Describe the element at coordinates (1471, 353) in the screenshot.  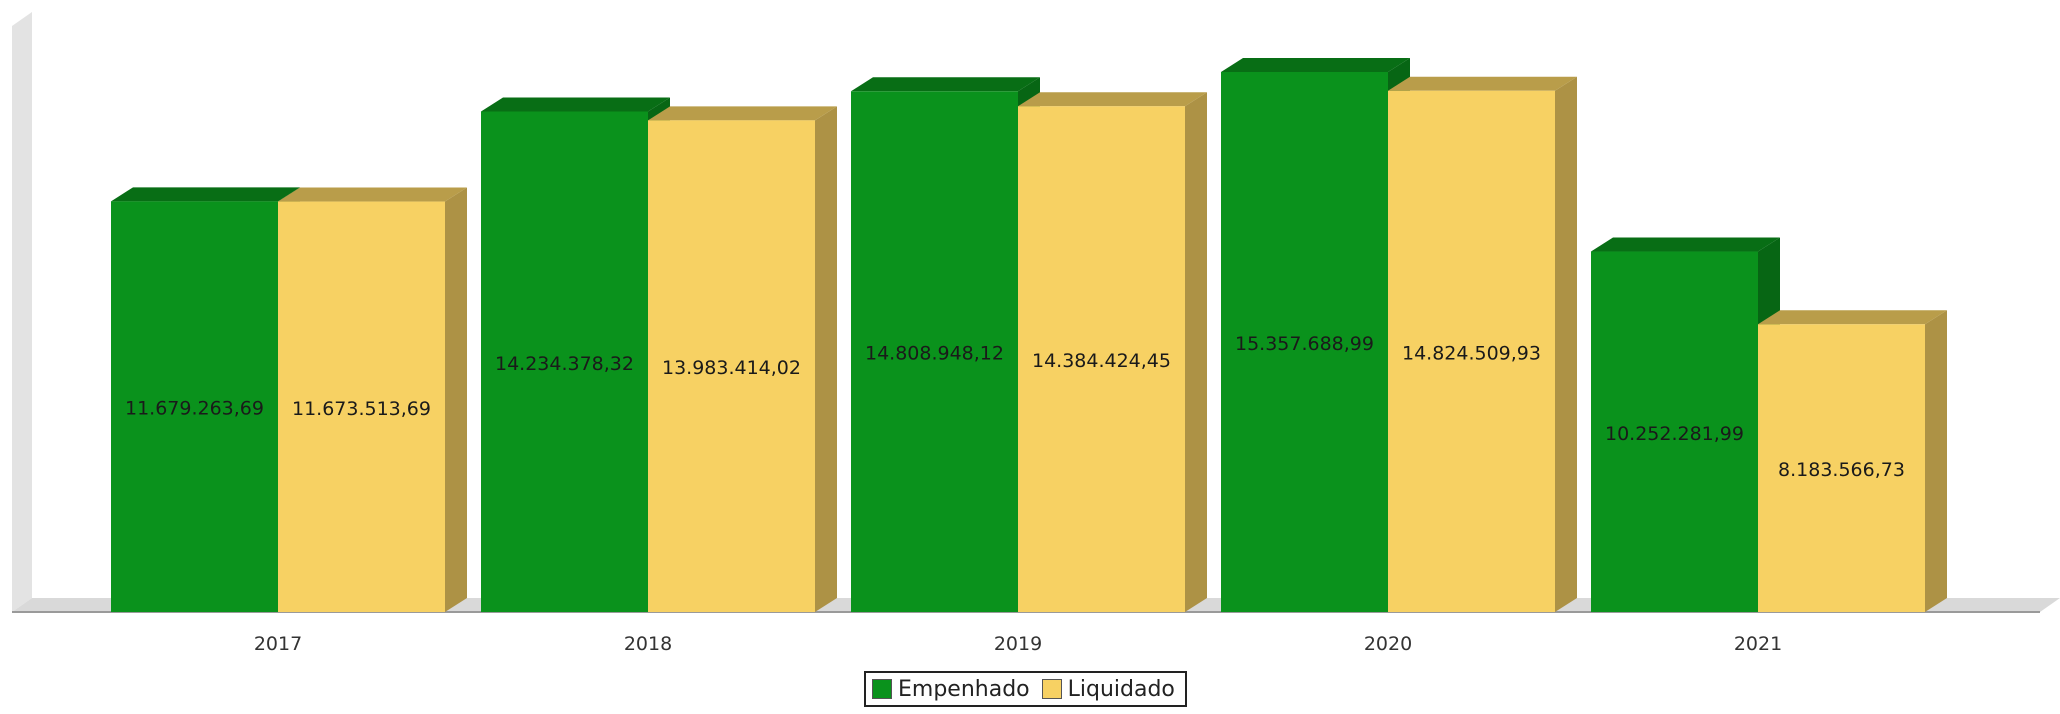
I see `data-label-2-2020: 14.824.509,93` at that location.